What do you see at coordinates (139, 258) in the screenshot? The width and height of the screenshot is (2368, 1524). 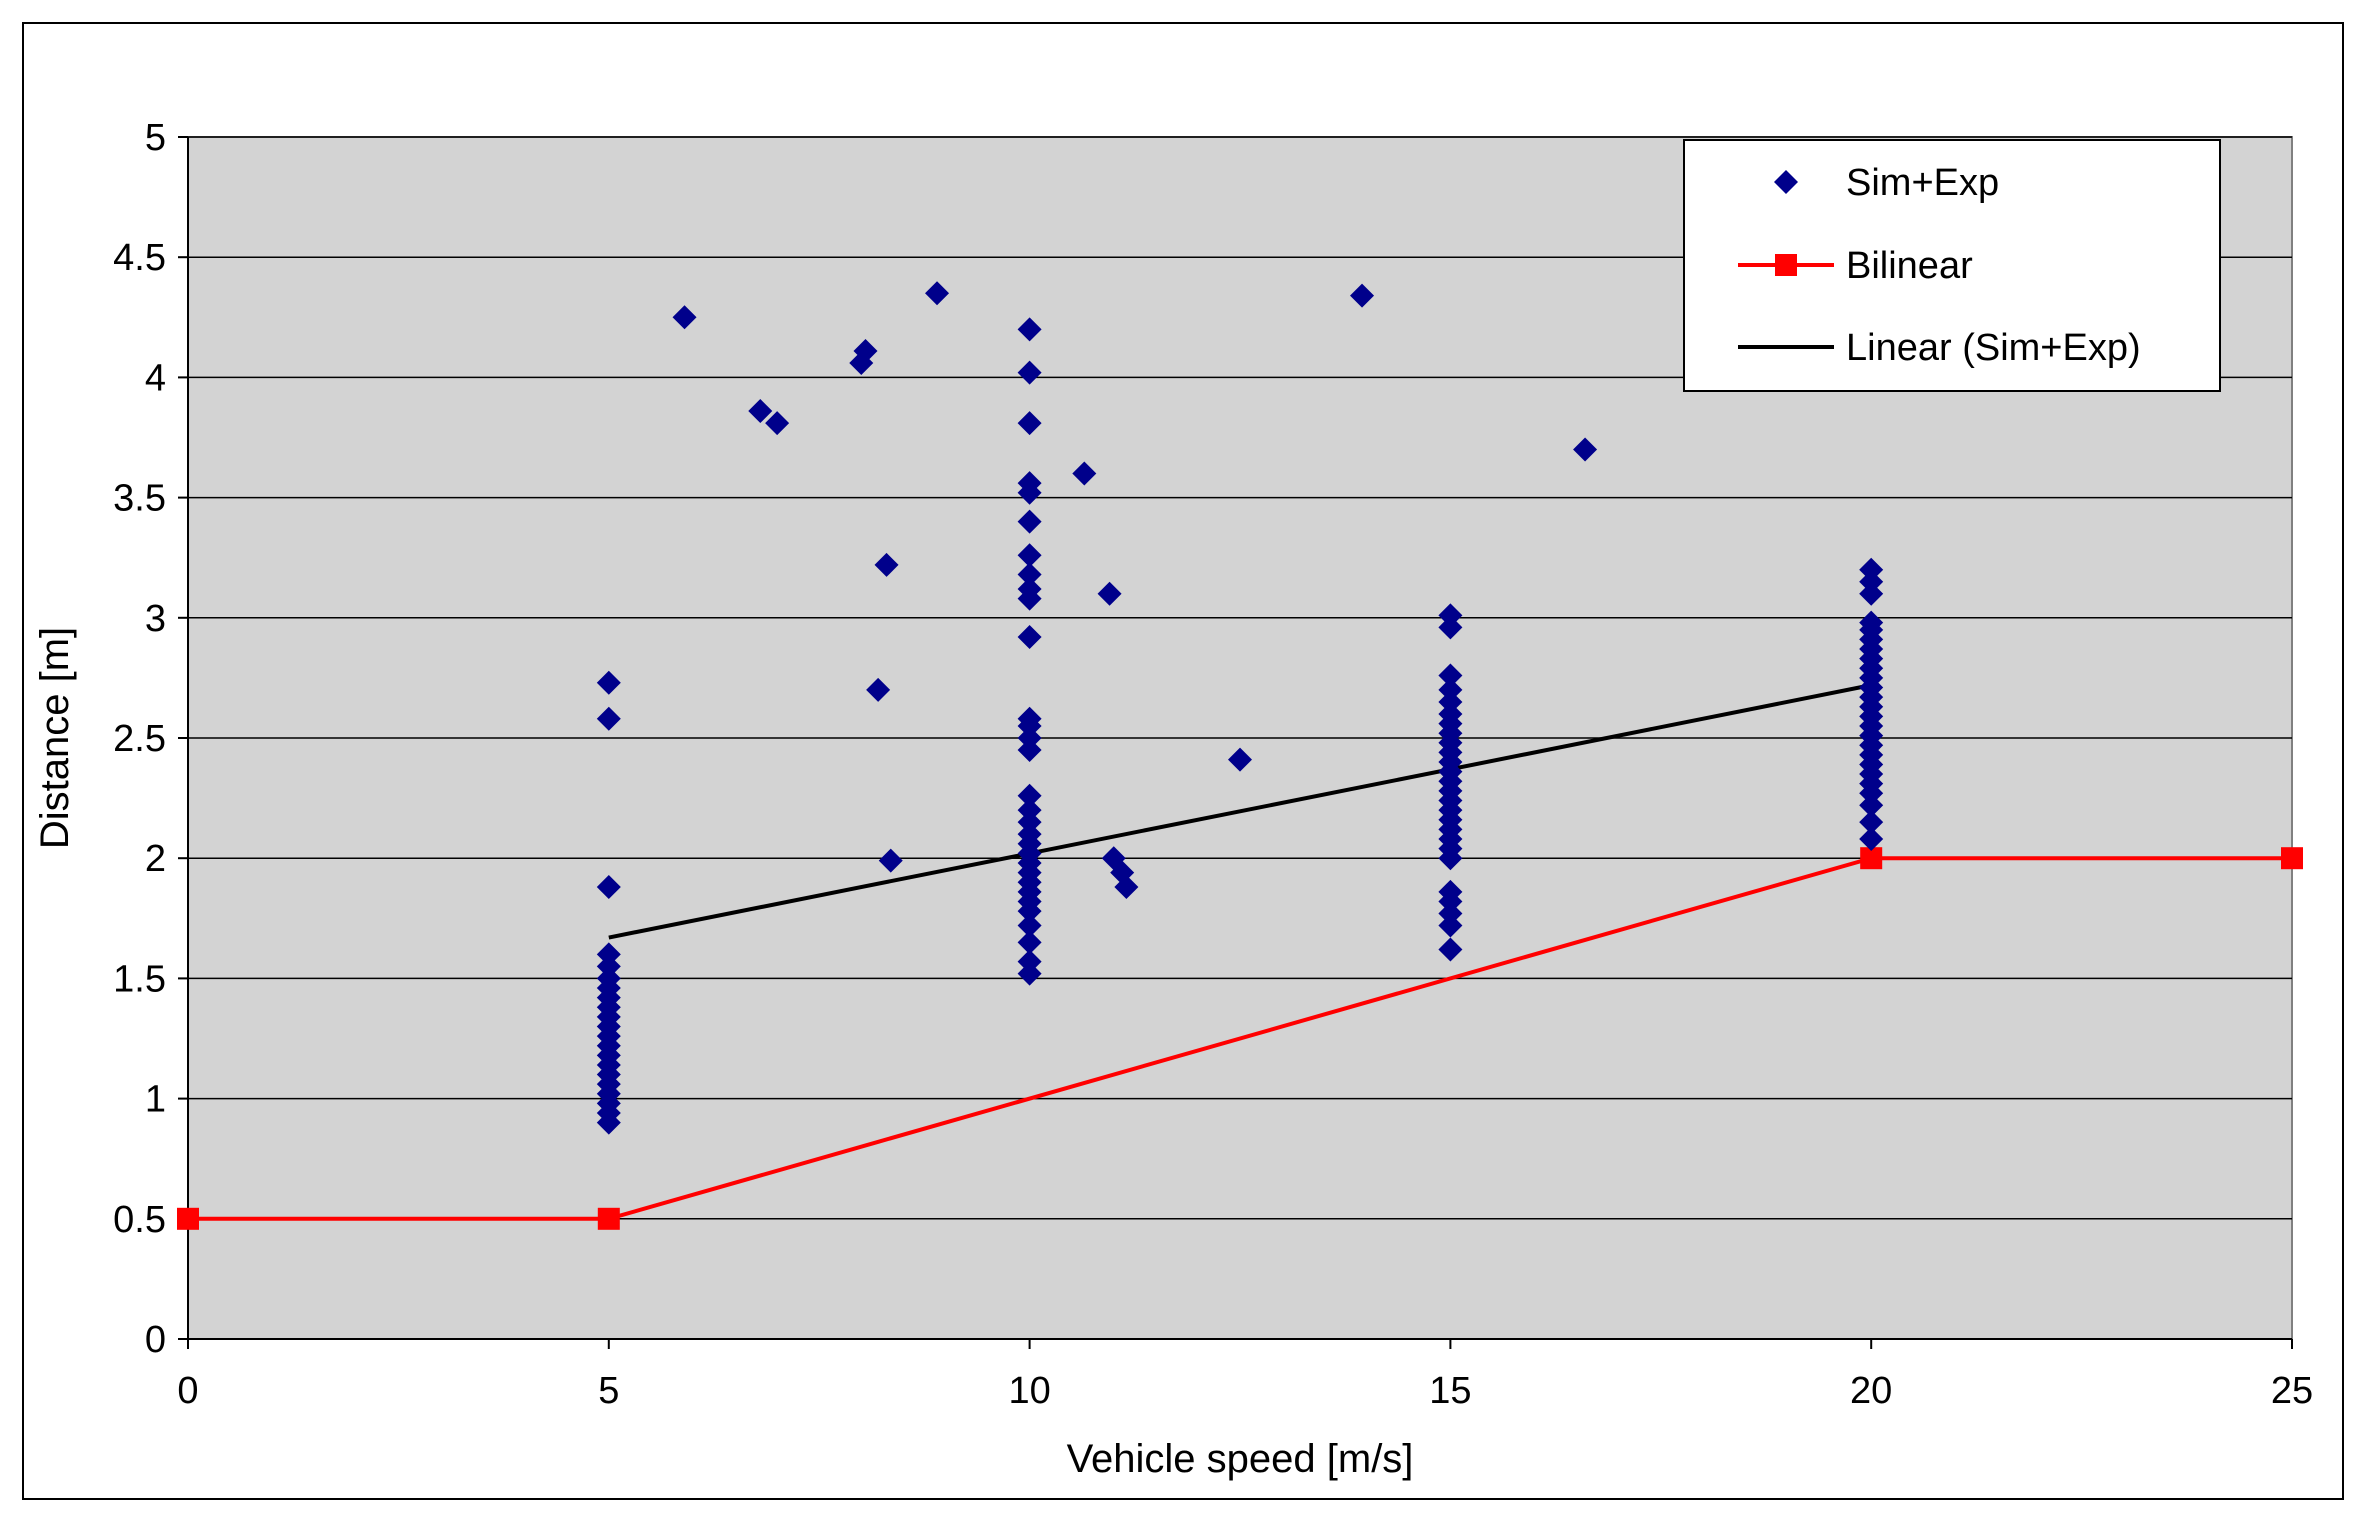 I see `y-tick-label: 4.5` at bounding box center [139, 258].